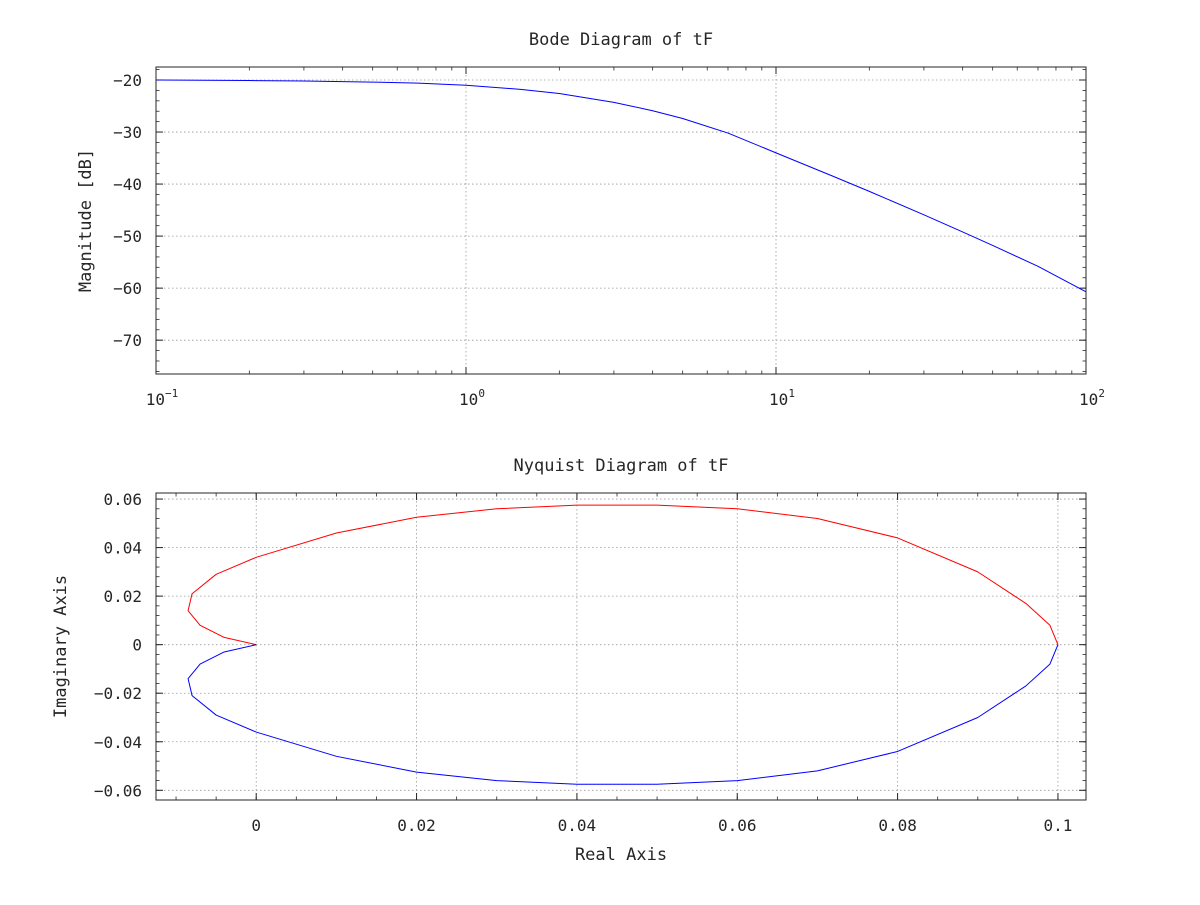  Describe the element at coordinates (621, 40) in the screenshot. I see `chart-title: Bode Diagram of tF` at that location.